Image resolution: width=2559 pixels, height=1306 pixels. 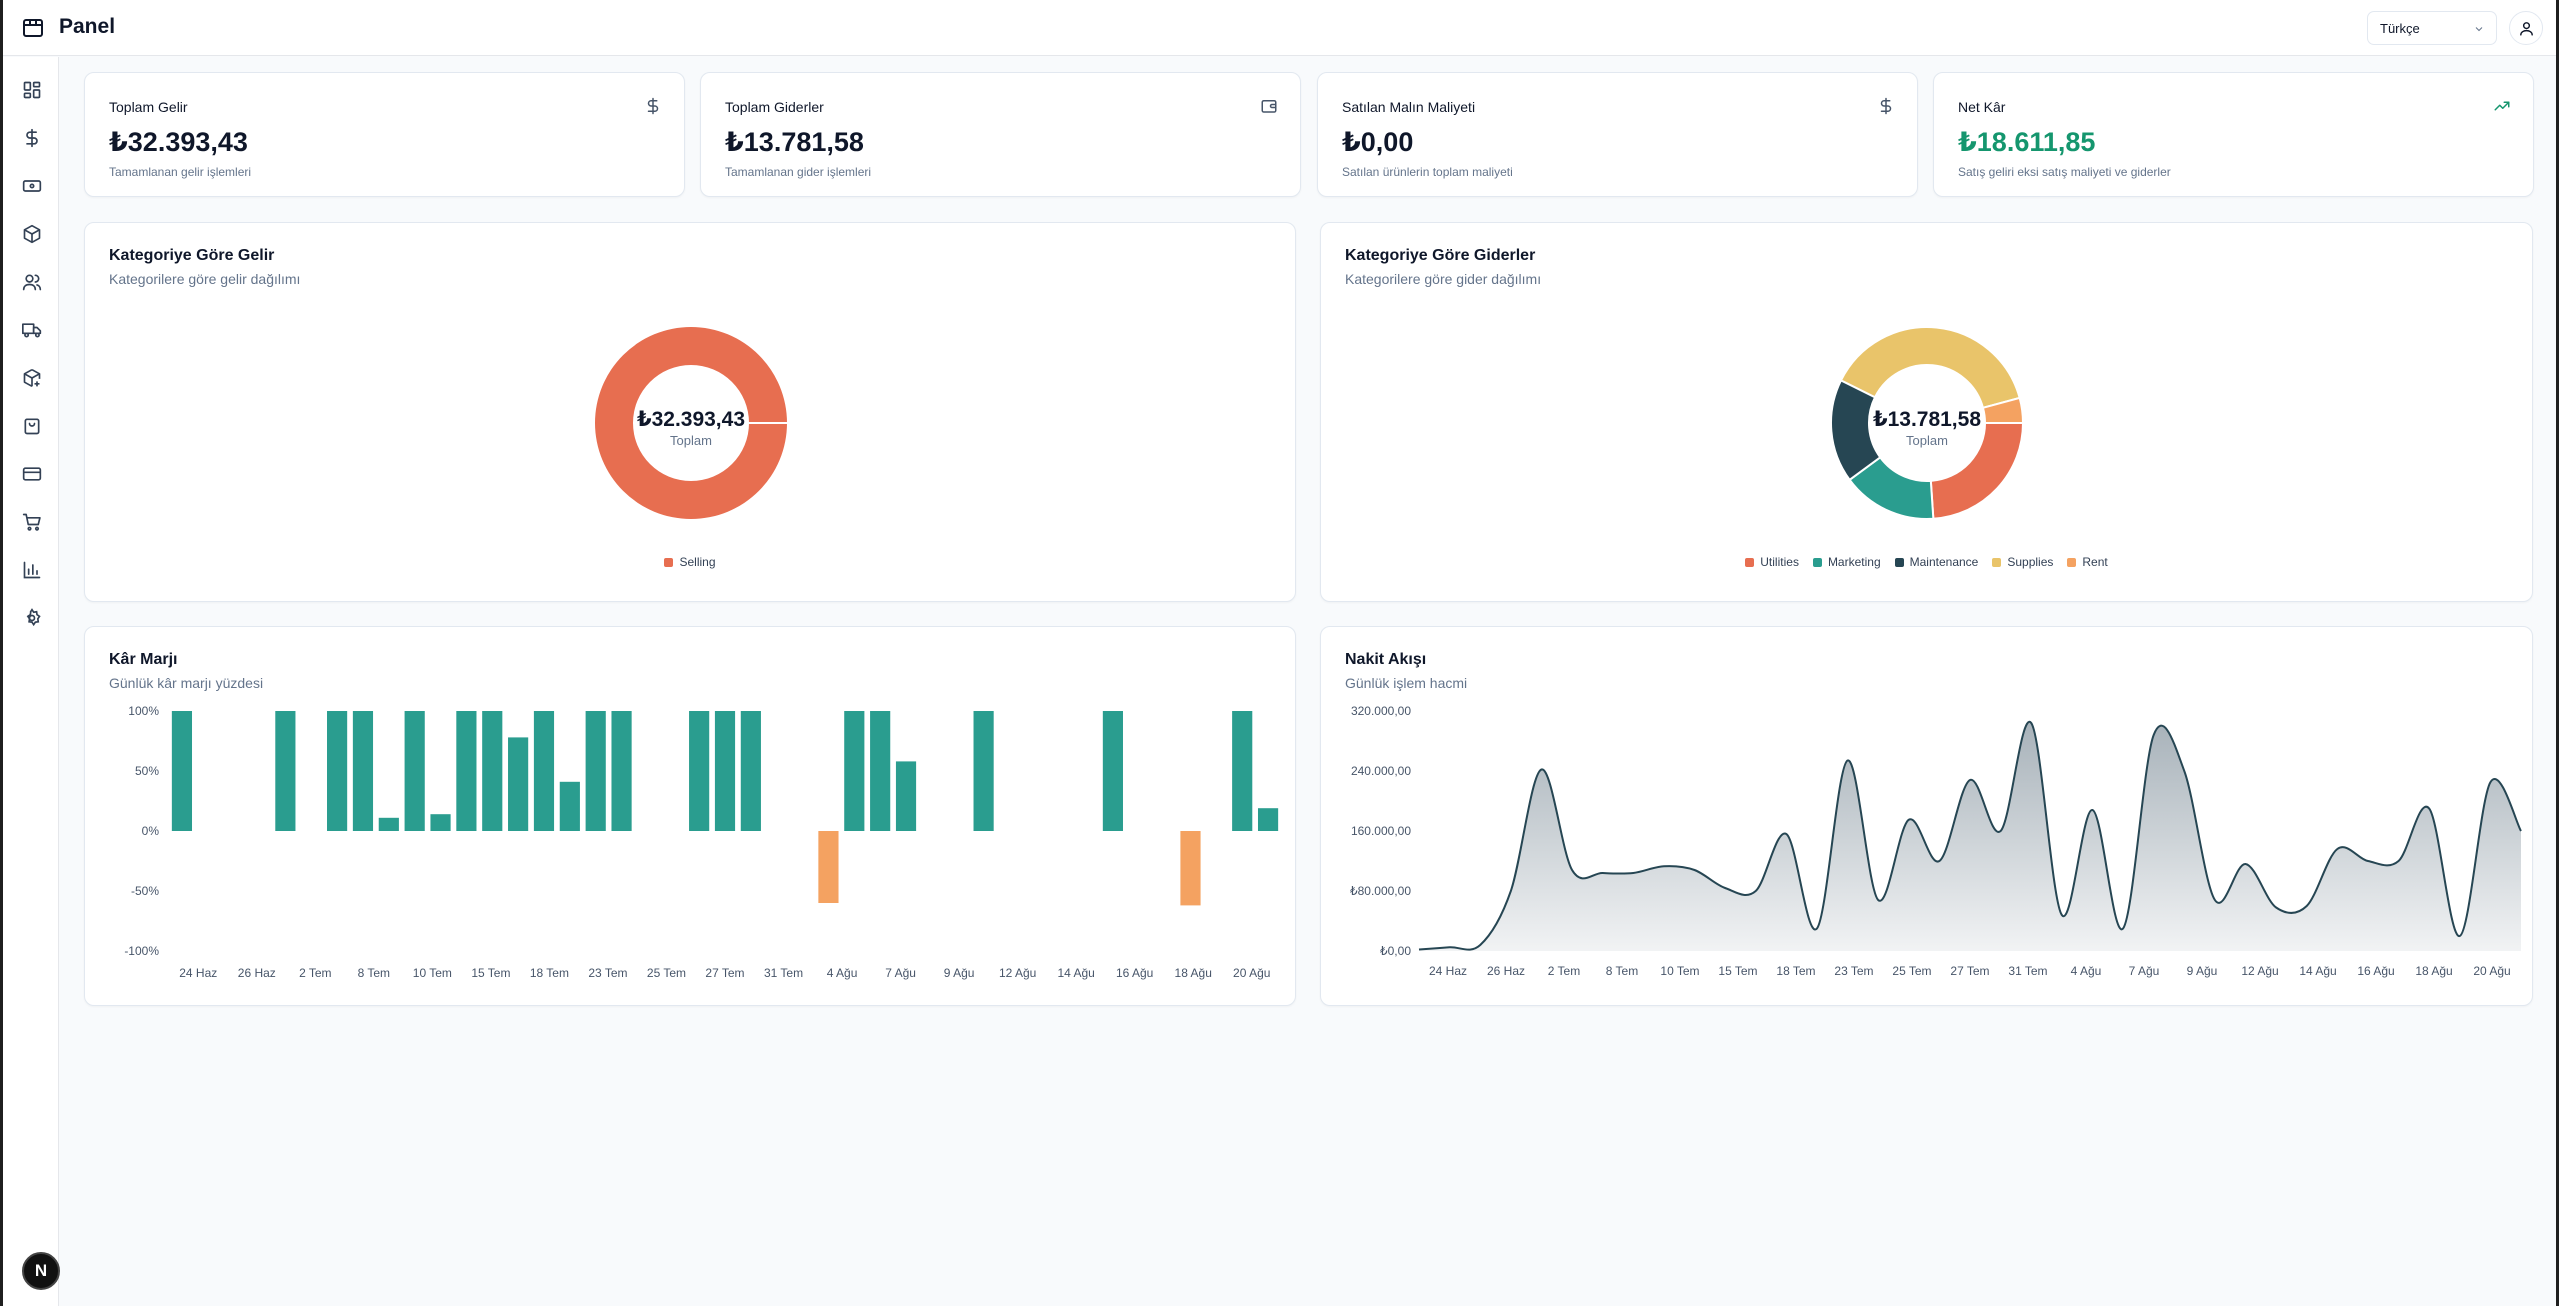 What do you see at coordinates (1886, 106) in the screenshot?
I see `dollar-icon` at bounding box center [1886, 106].